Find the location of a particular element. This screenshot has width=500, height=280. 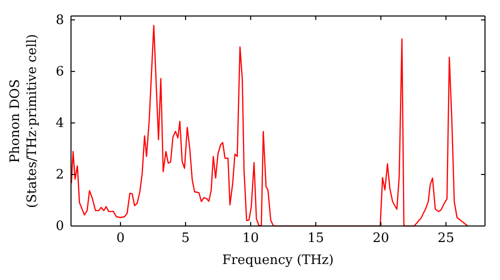

x-tick-label: 25 is located at coordinates (446, 238).